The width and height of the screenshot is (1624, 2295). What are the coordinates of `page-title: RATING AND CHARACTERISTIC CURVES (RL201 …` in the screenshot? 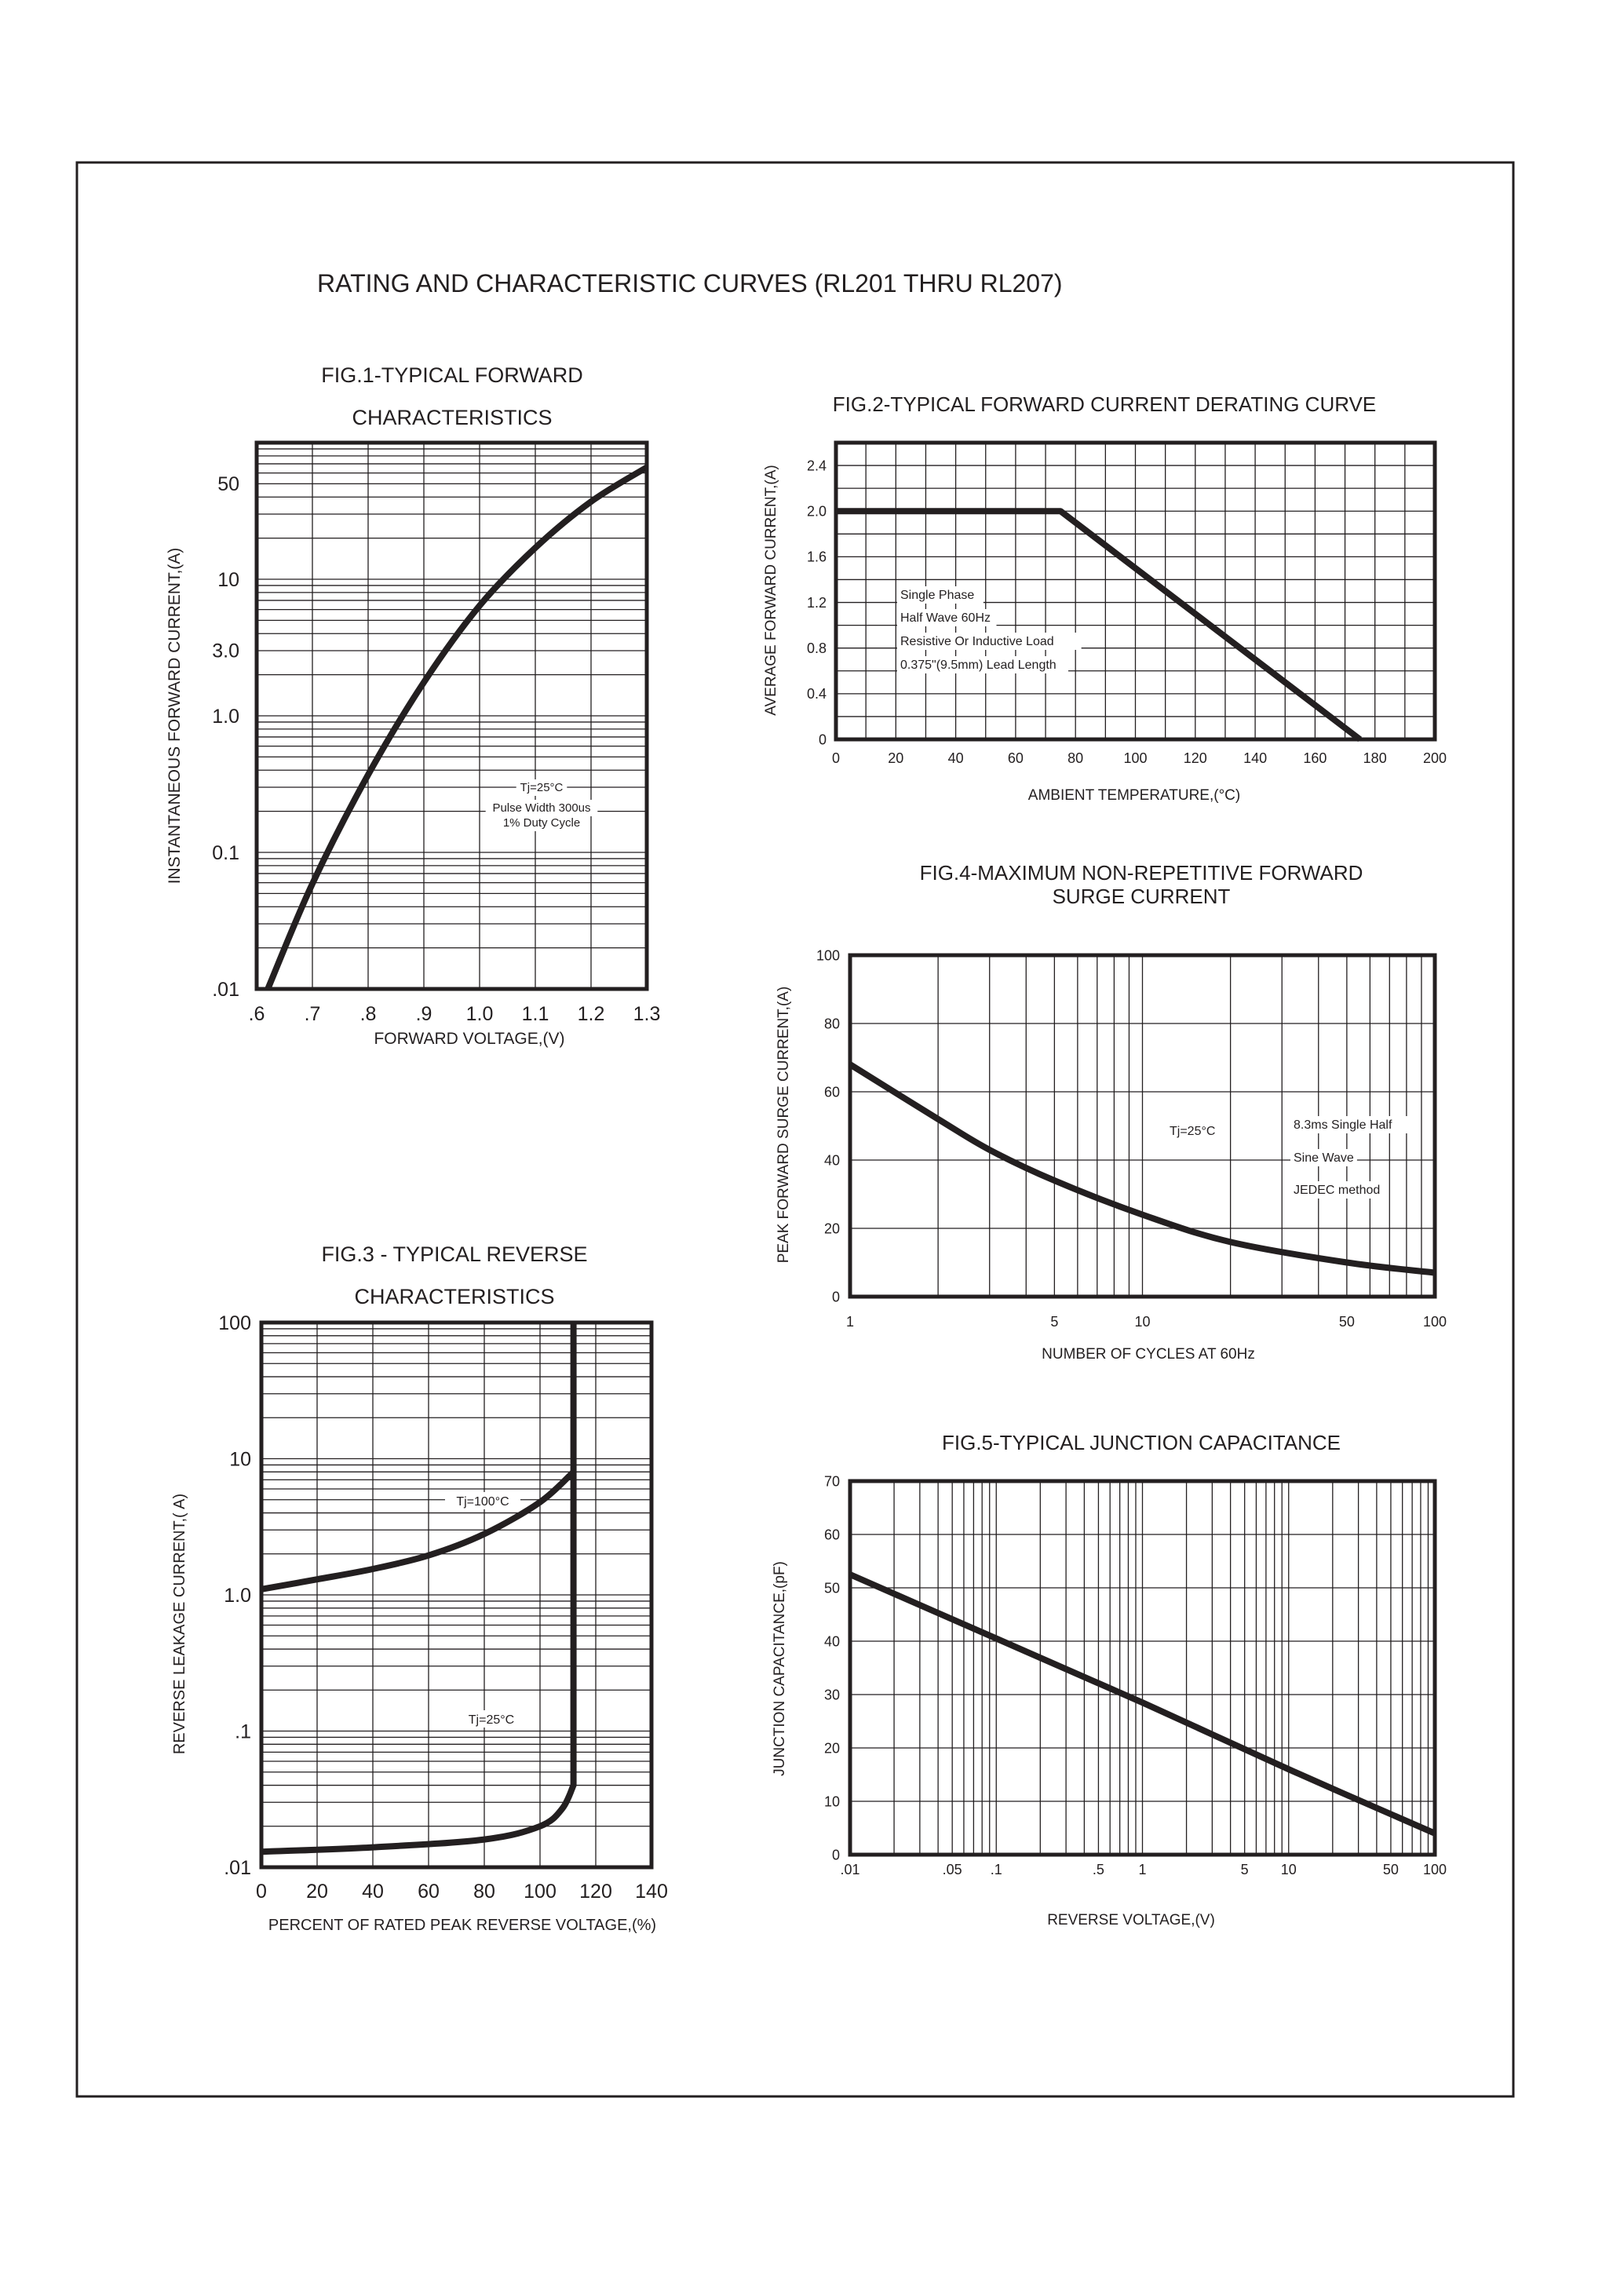 It's located at (690, 283).